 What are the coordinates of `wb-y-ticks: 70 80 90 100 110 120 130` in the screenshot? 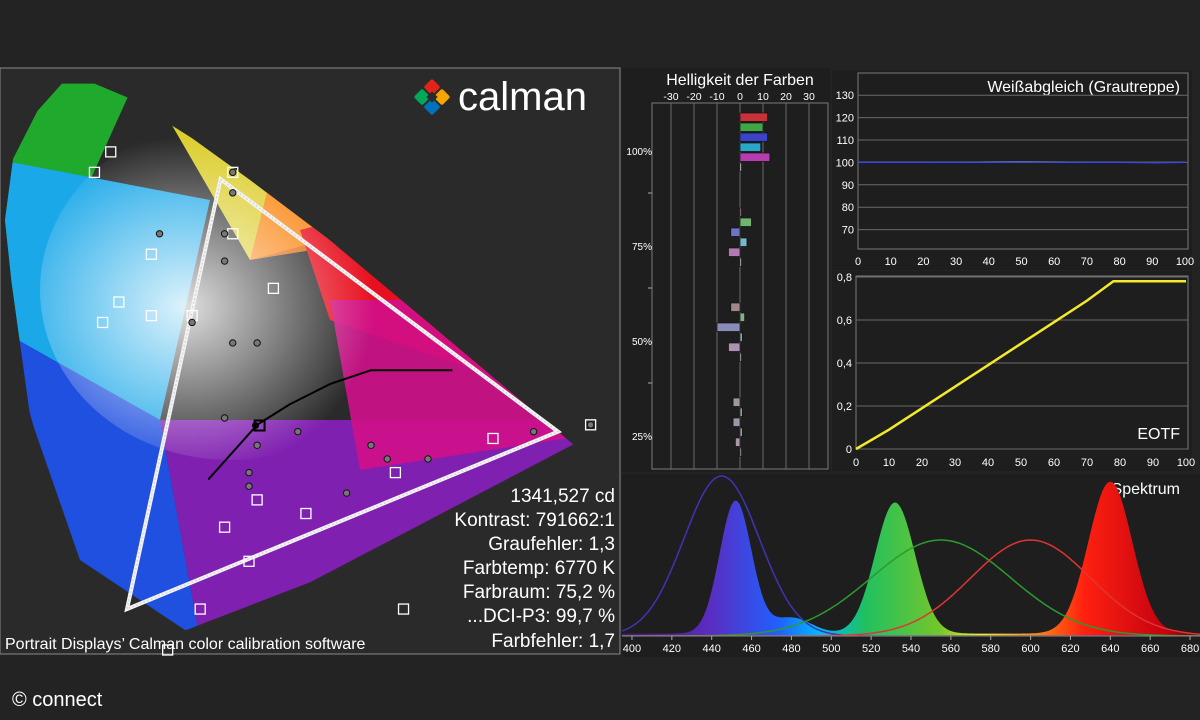 It's located at (845, 163).